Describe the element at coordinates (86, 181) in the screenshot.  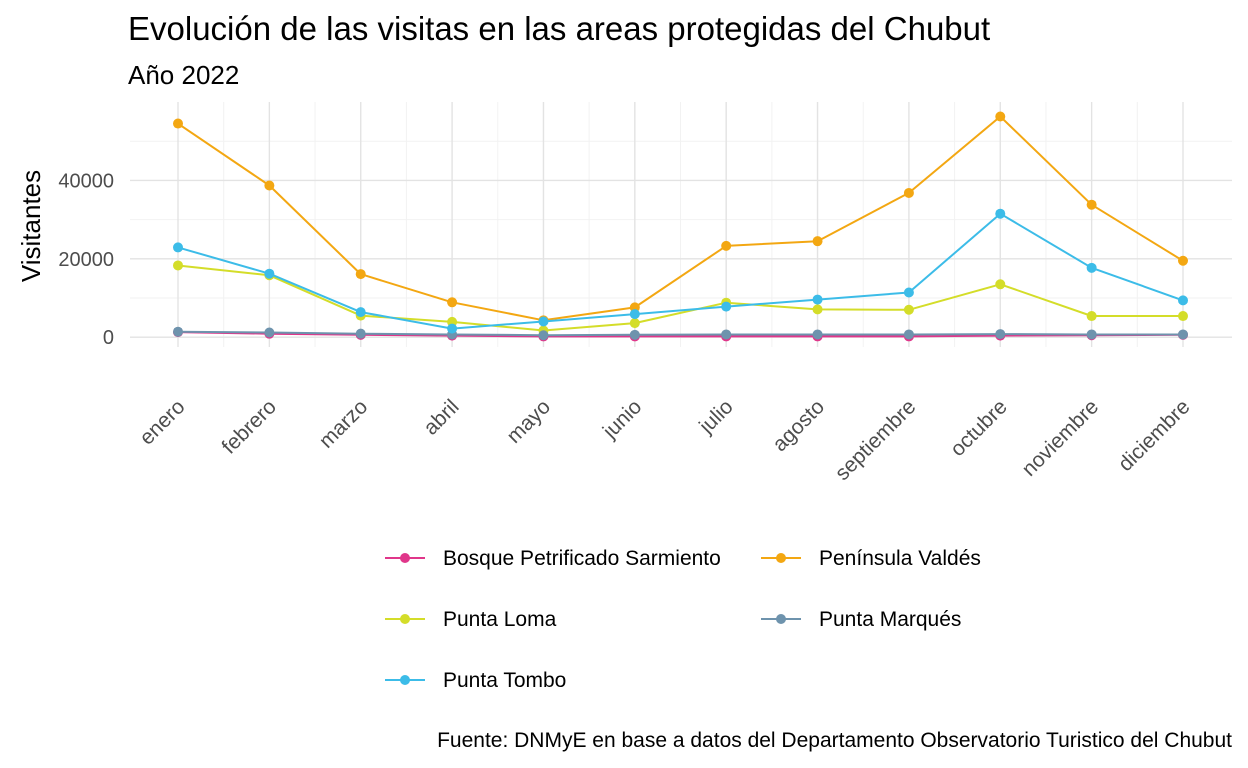
I see `y-tick-label: 40000` at that location.